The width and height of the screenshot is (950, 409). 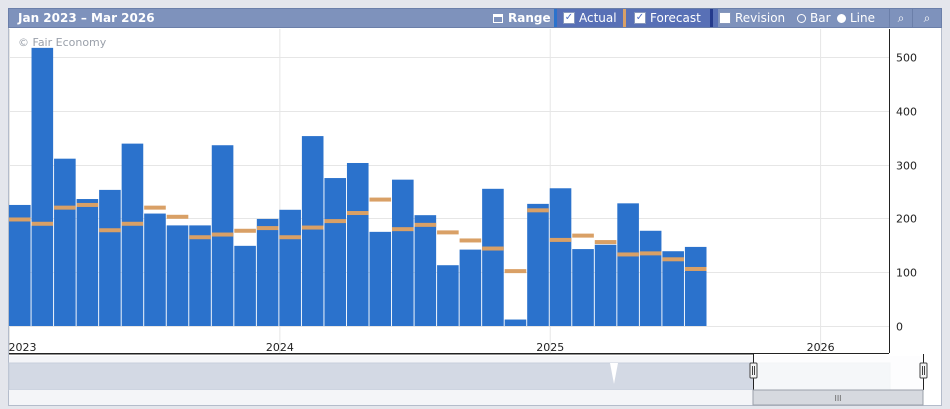 I want to click on revision-label: Revision, so click(x=760, y=18).